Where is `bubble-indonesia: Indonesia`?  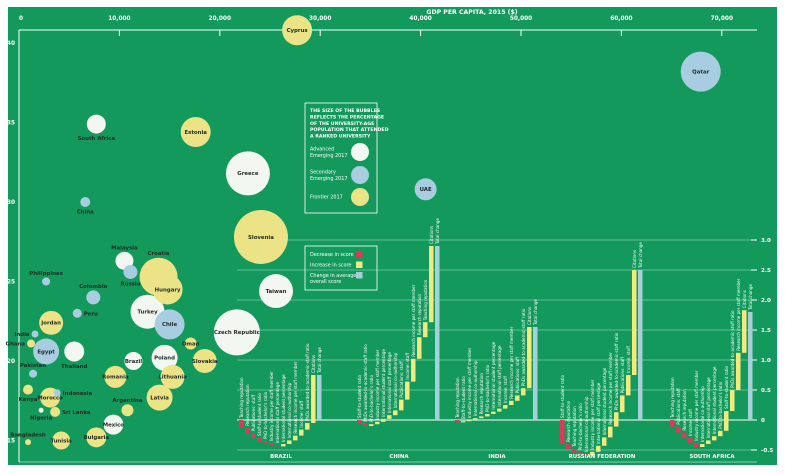 bubble-indonesia: Indonesia is located at coordinates (73, 393).